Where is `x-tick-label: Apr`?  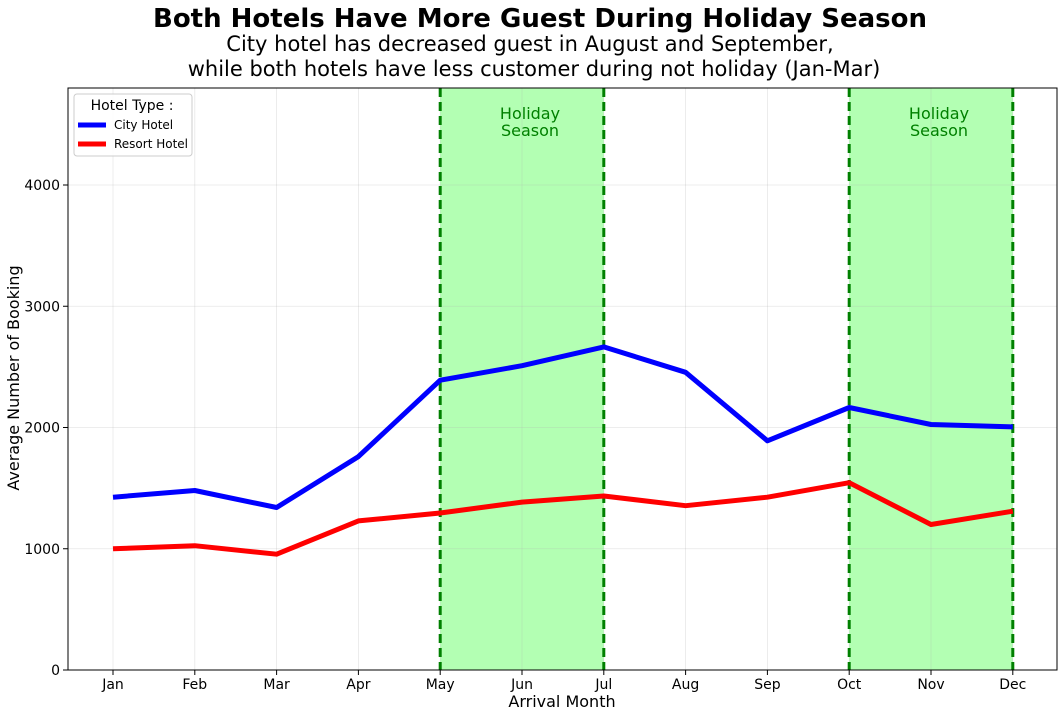
x-tick-label: Apr is located at coordinates (358, 685).